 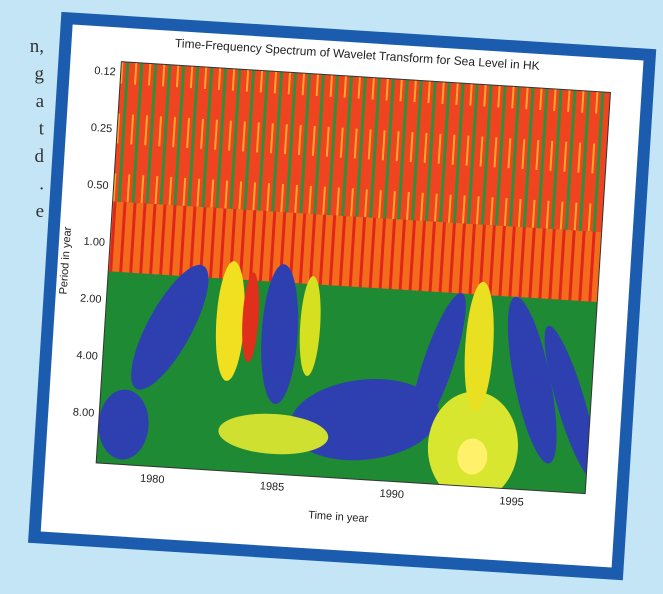 I want to click on y-tick-label: 0.25, so click(x=101, y=128).